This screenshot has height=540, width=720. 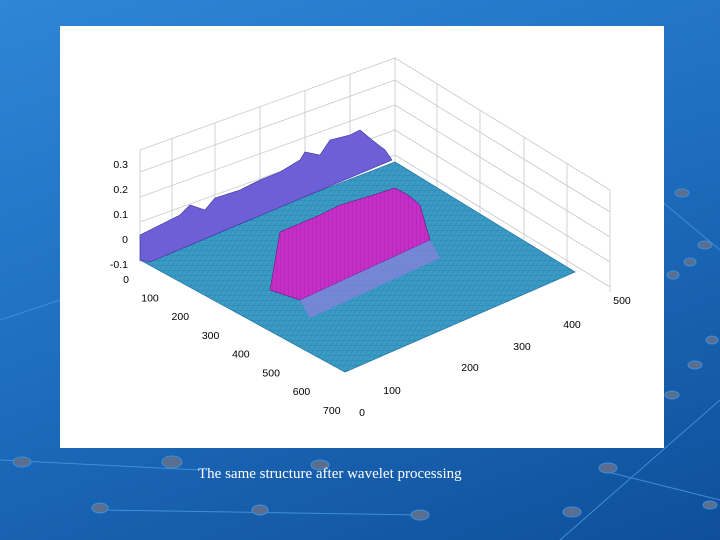 I want to click on y-tick-label: 500, so click(x=271, y=373).